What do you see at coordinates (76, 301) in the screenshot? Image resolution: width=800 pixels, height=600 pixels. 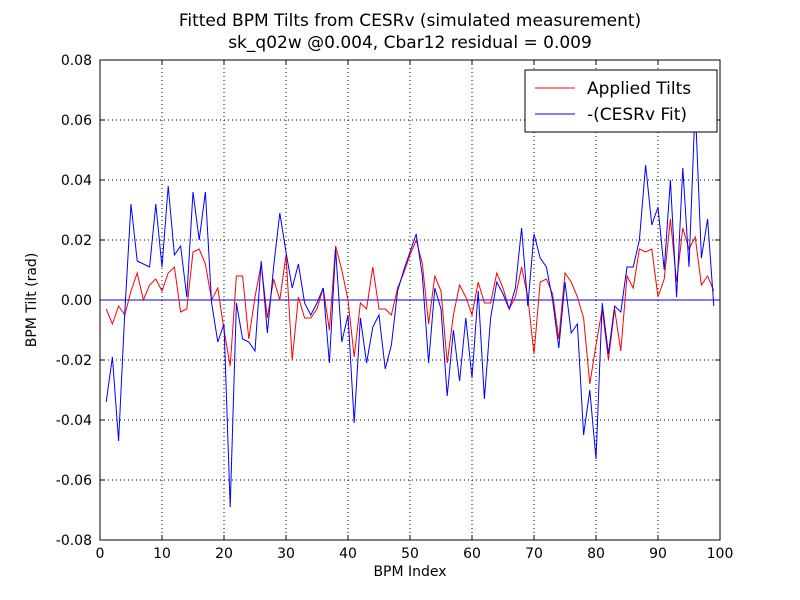 I see `y-tick-label: 0.00` at bounding box center [76, 301].